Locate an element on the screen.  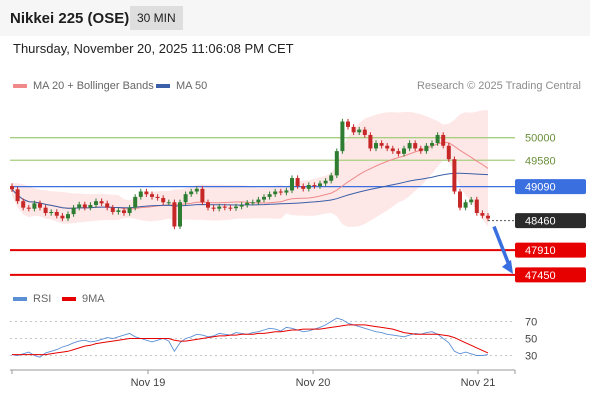
timeframe-badge: 30 MIN is located at coordinates (156, 18).